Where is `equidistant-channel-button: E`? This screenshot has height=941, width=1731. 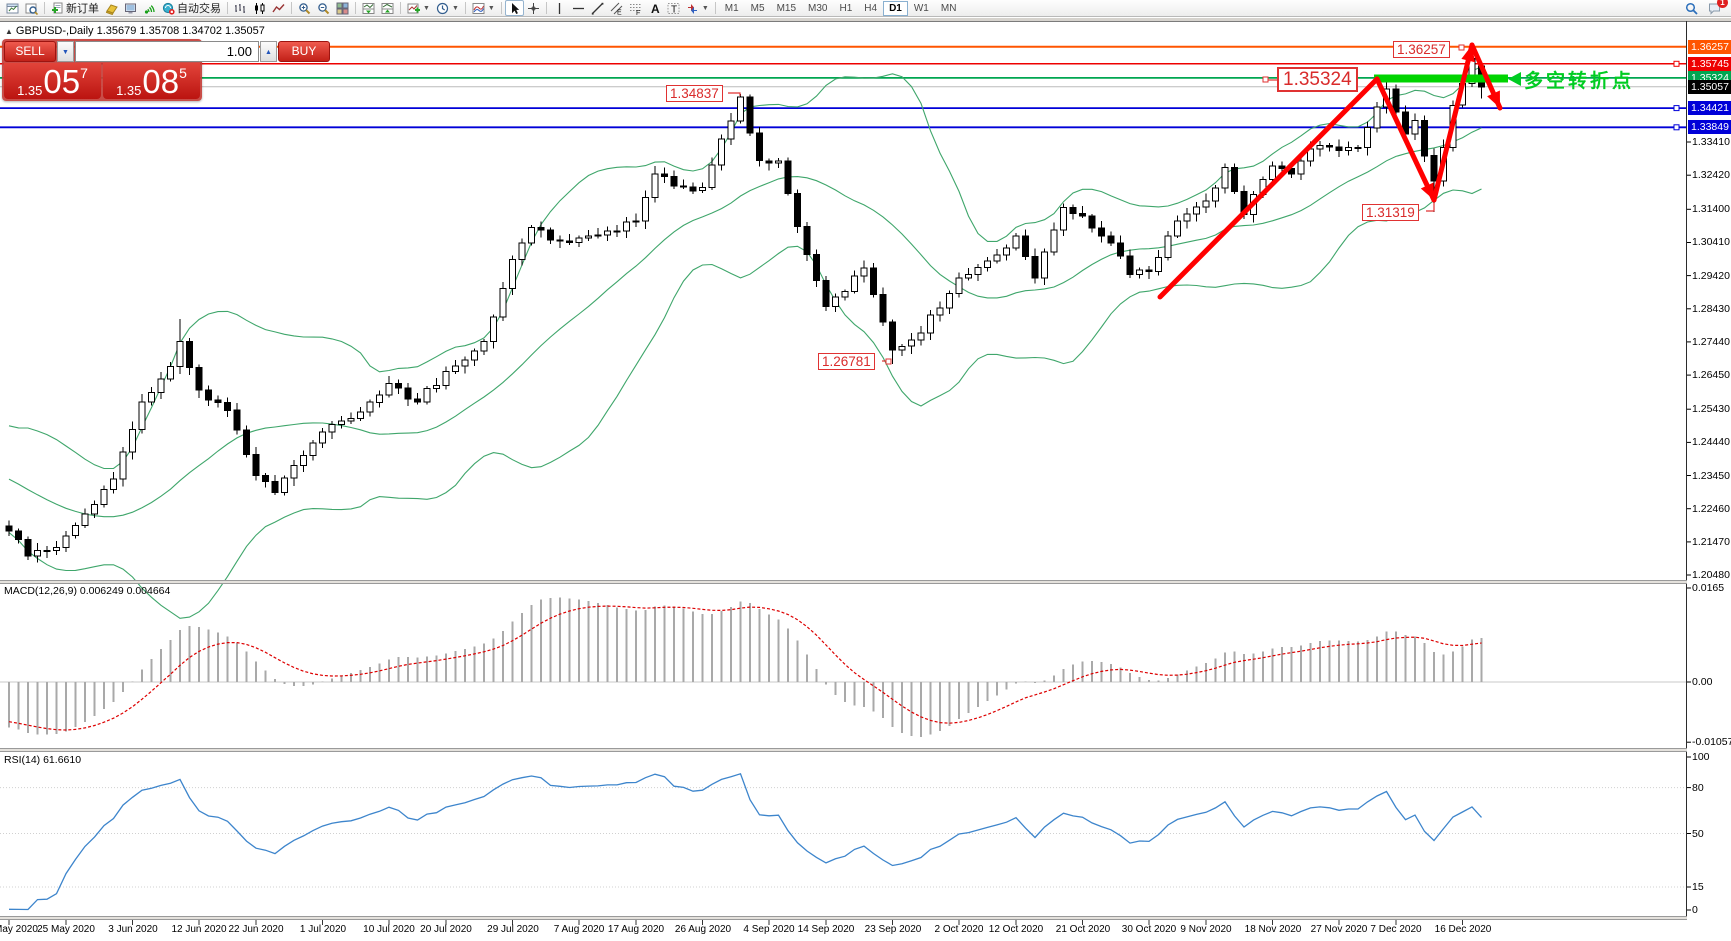
equidistant-channel-button: E is located at coordinates (616, 8).